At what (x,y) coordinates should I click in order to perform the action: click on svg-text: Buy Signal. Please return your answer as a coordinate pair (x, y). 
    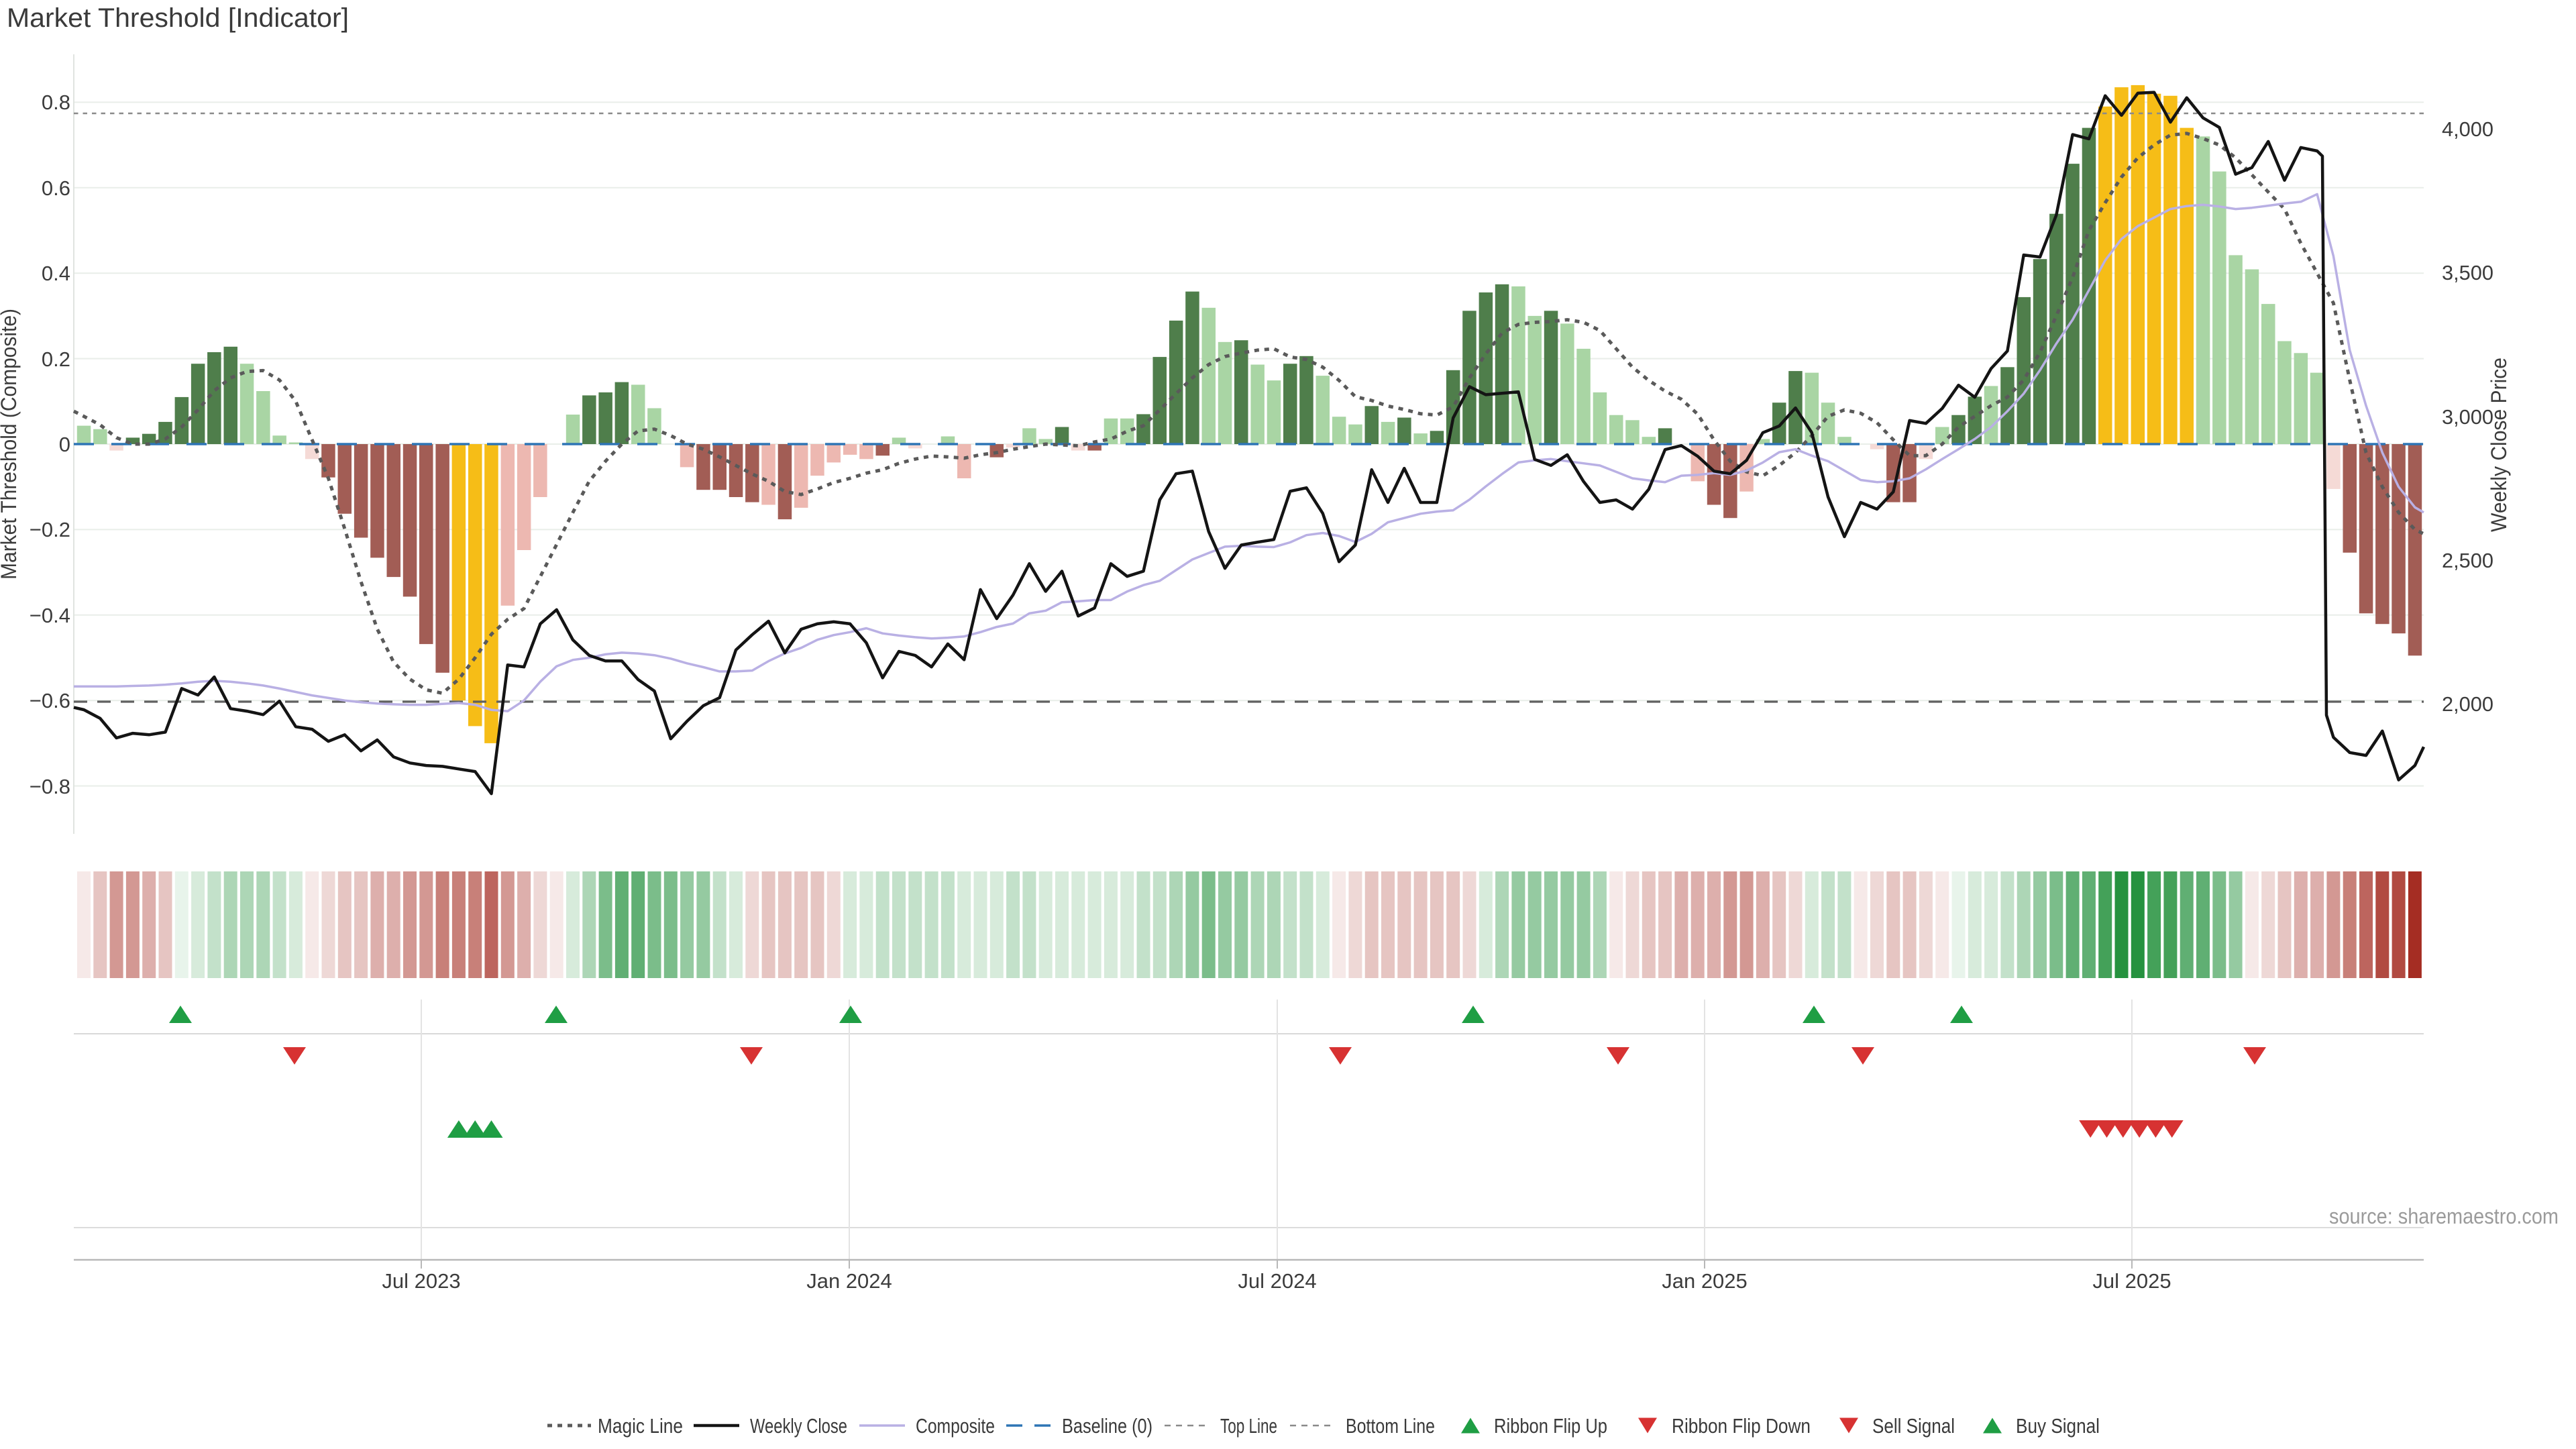
    Looking at the image, I should click on (2058, 1426).